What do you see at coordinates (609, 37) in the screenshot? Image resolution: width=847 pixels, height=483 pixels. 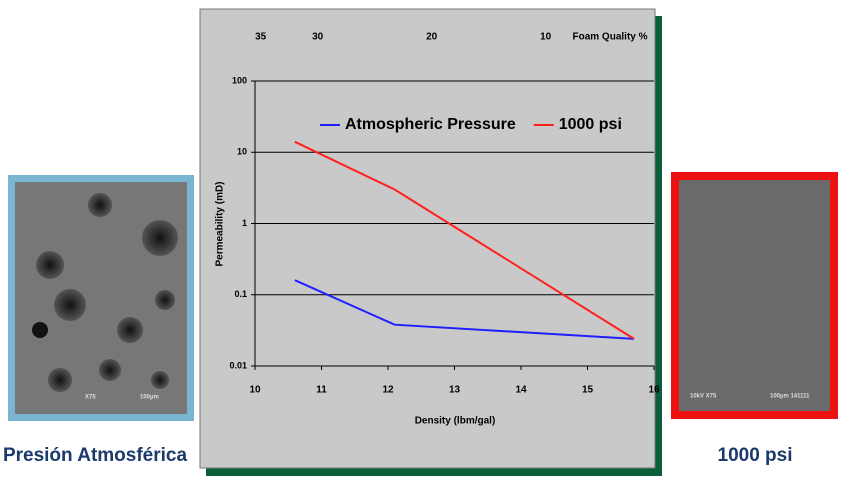 I see `x2-axis-label: Foam Quality %` at bounding box center [609, 37].